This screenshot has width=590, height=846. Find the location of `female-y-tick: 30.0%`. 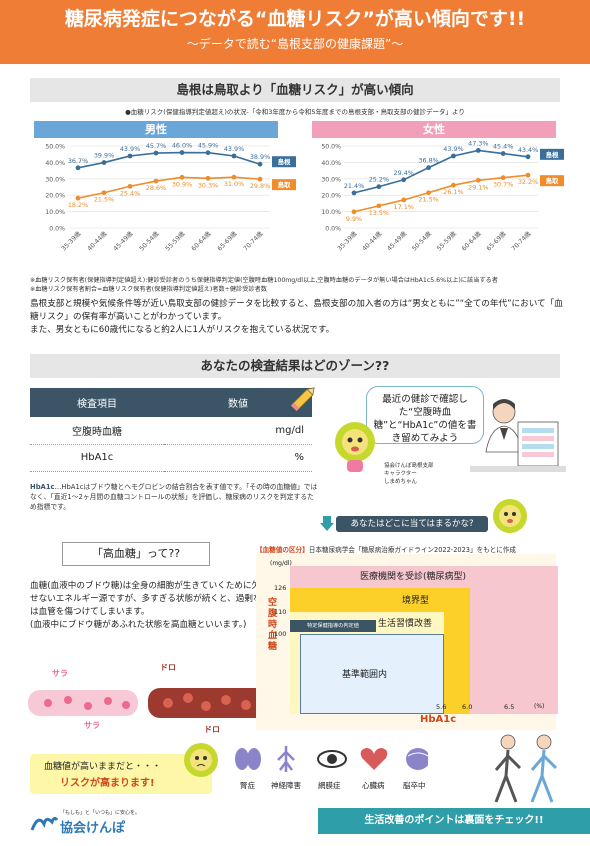

female-y-tick: 30.0% is located at coordinates (331, 179).